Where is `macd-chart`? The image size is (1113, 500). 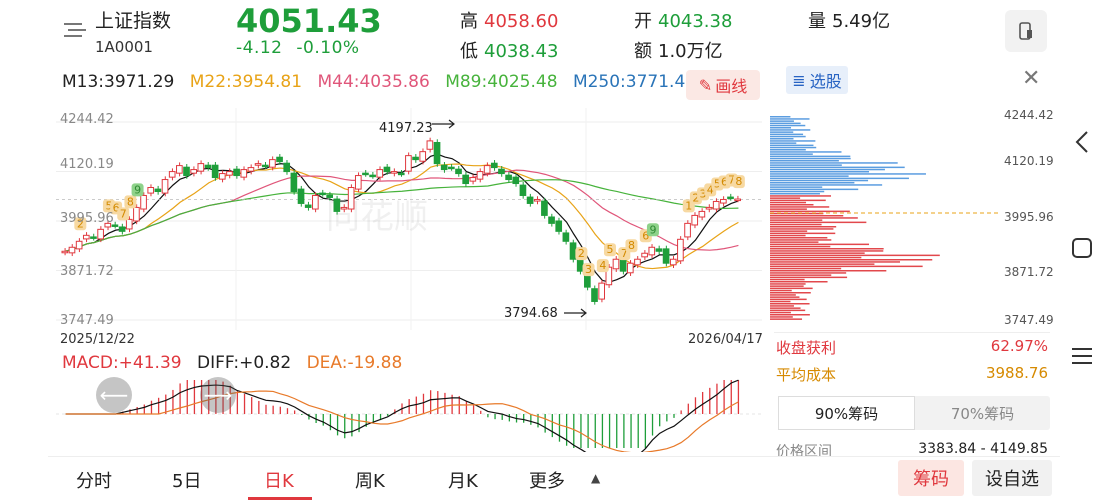 macd-chart is located at coordinates (409, 414).